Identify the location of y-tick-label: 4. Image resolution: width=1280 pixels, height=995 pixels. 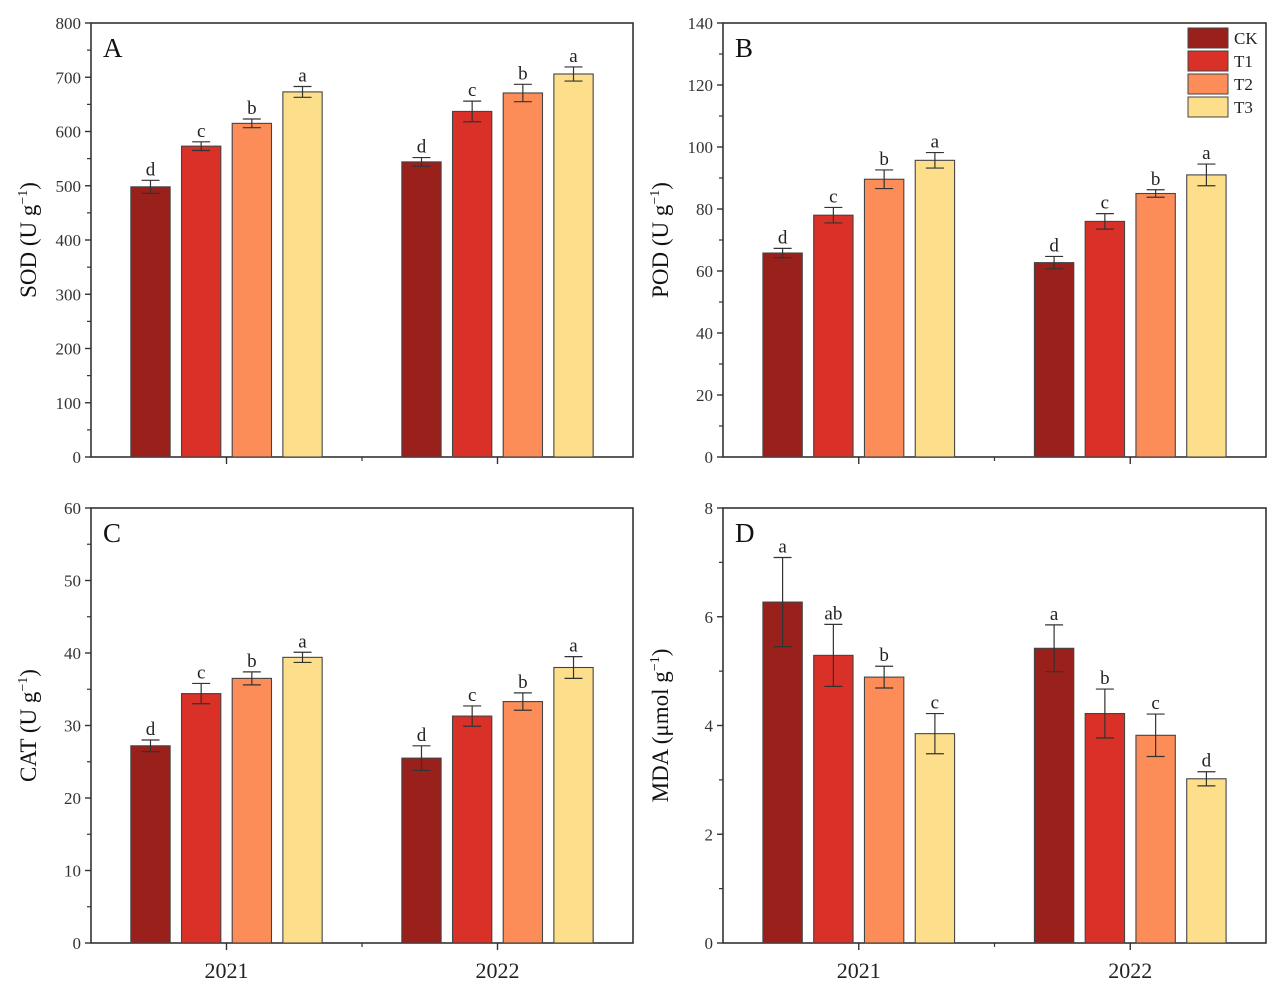
(709, 726).